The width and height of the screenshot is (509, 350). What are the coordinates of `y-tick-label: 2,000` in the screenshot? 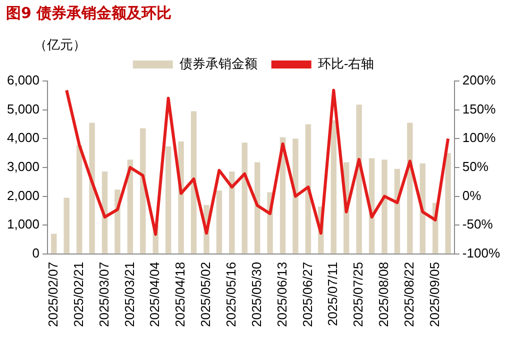 It's located at (23, 195).